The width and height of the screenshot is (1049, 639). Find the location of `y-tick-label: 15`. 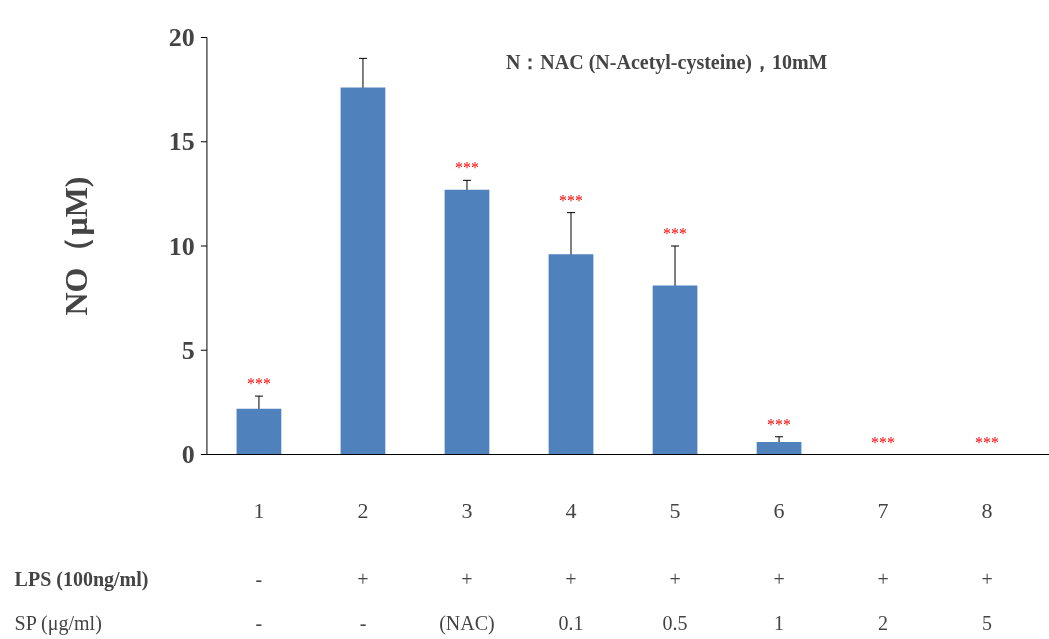

y-tick-label: 15 is located at coordinates (181, 142).